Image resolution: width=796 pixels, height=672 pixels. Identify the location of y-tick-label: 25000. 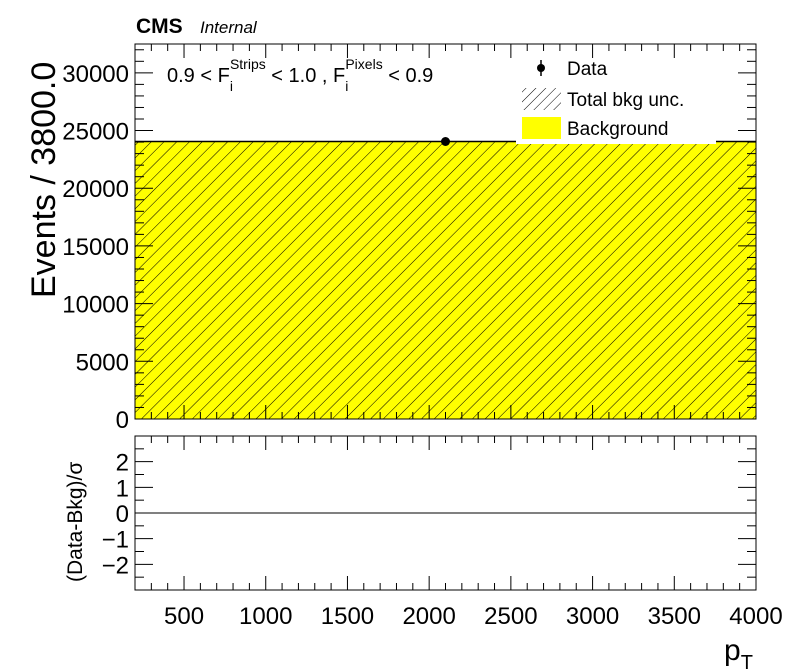
(95, 132).